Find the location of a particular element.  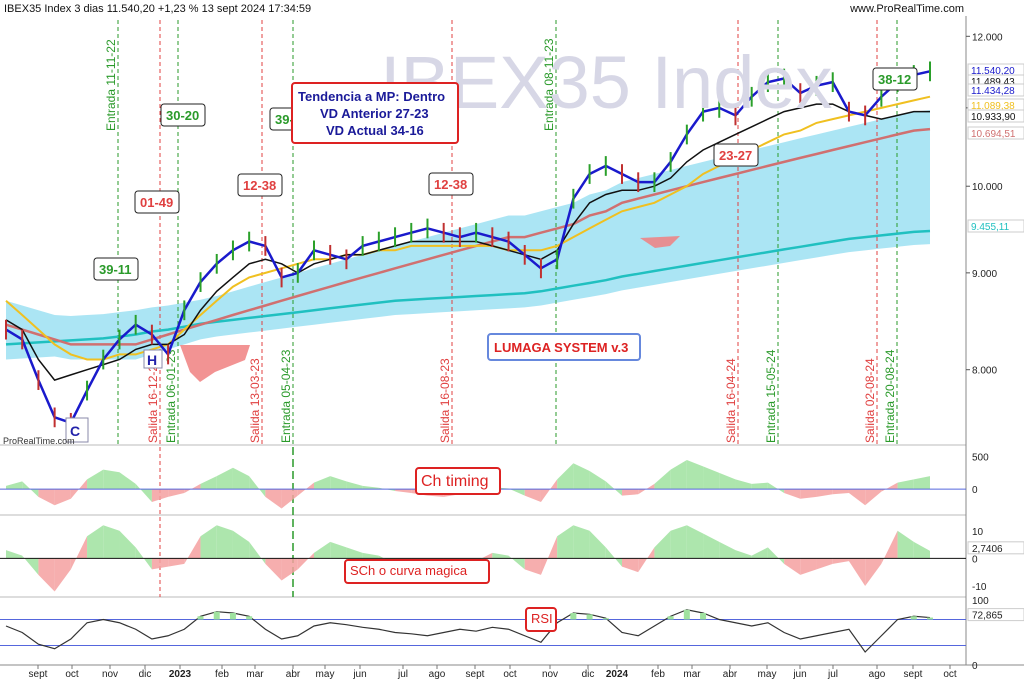

source-link: www.ProRealTime.com is located at coordinates (907, 9).